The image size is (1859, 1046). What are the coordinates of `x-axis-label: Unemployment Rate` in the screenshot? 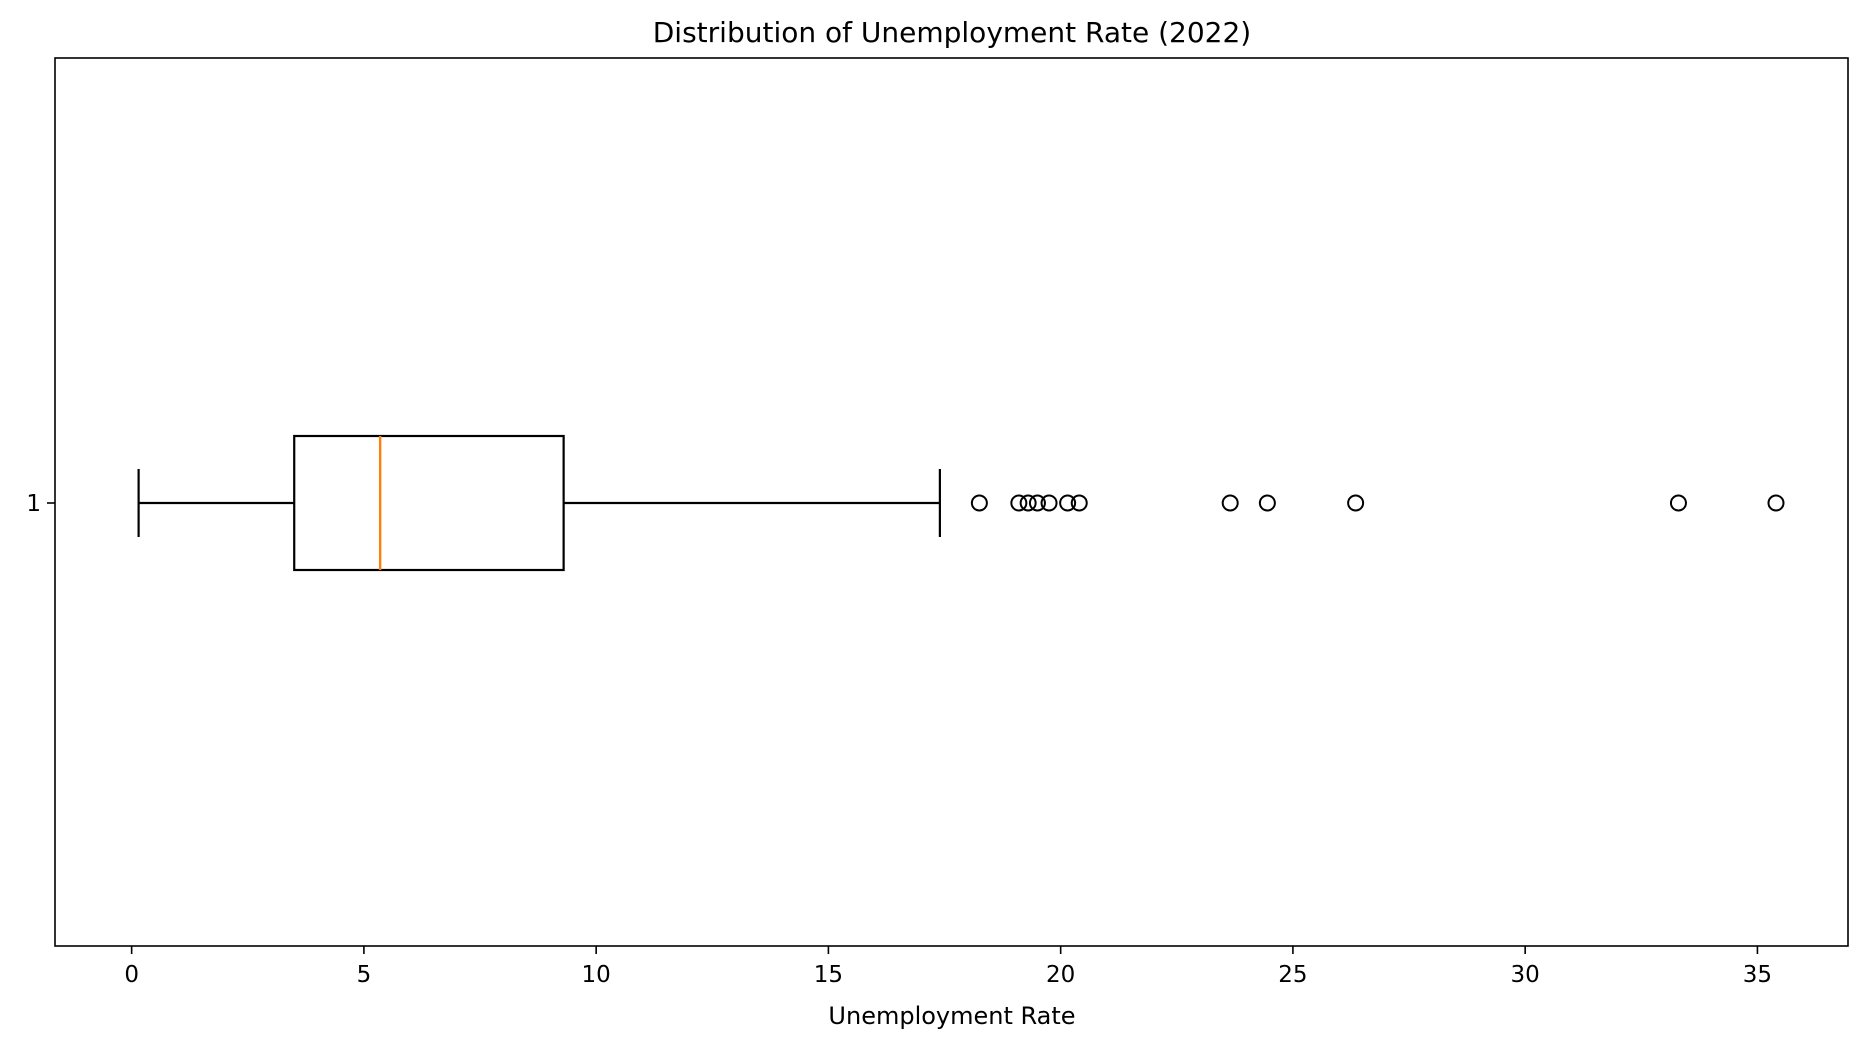 It's located at (951, 1016).